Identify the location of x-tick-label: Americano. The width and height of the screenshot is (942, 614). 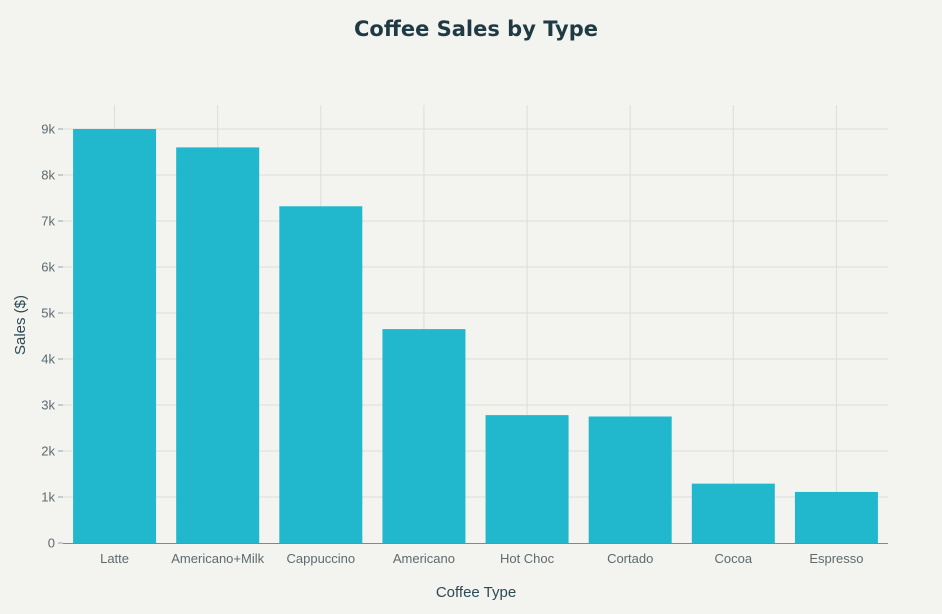
(424, 558).